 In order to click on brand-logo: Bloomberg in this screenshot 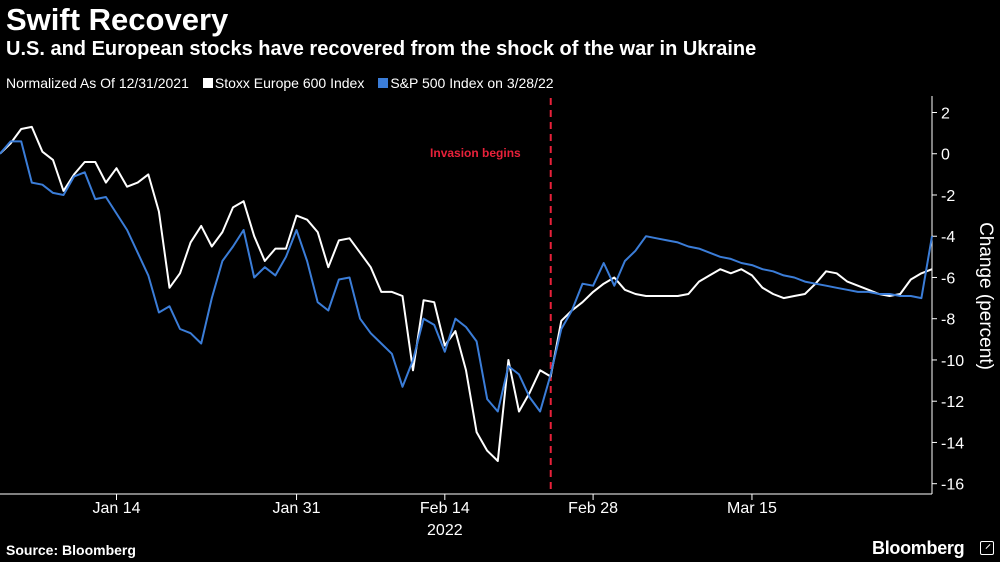, I will do `click(918, 548)`.